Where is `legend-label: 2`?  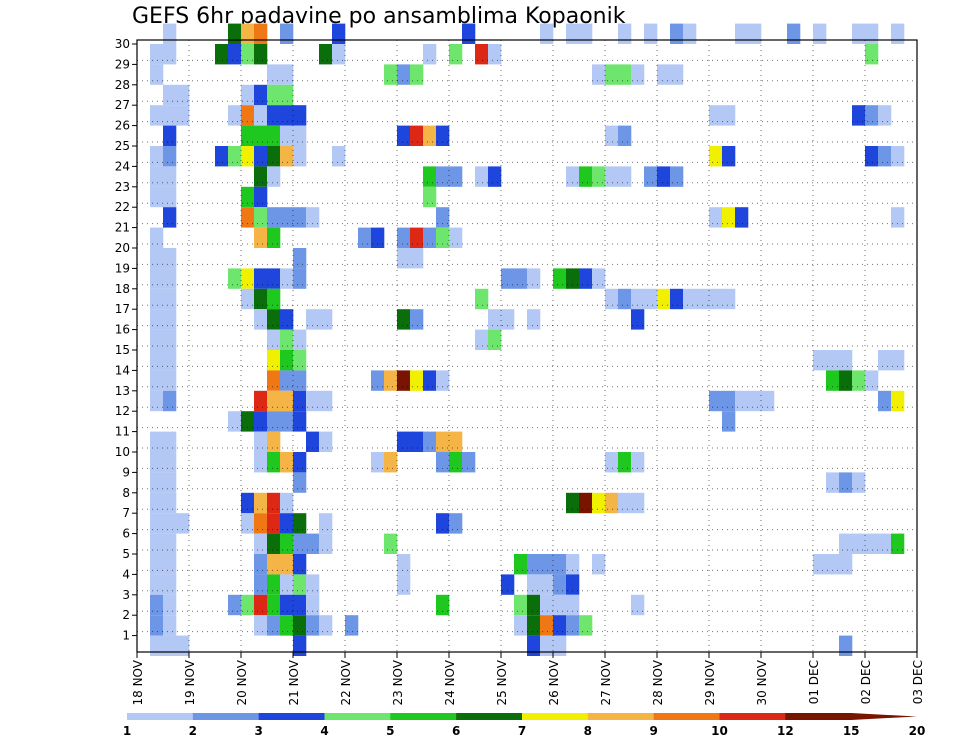
legend-label: 2 is located at coordinates (193, 731).